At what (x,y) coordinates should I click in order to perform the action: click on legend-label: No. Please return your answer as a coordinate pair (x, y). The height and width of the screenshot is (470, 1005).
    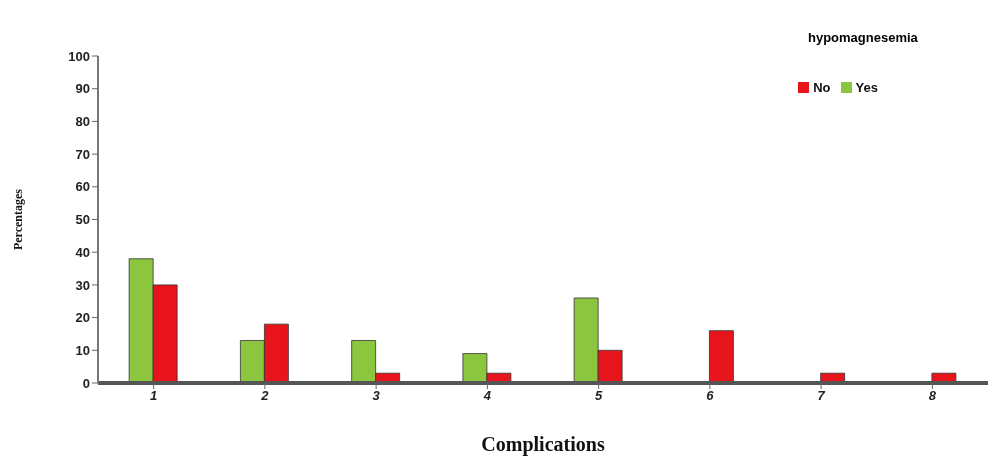
    Looking at the image, I should click on (822, 87).